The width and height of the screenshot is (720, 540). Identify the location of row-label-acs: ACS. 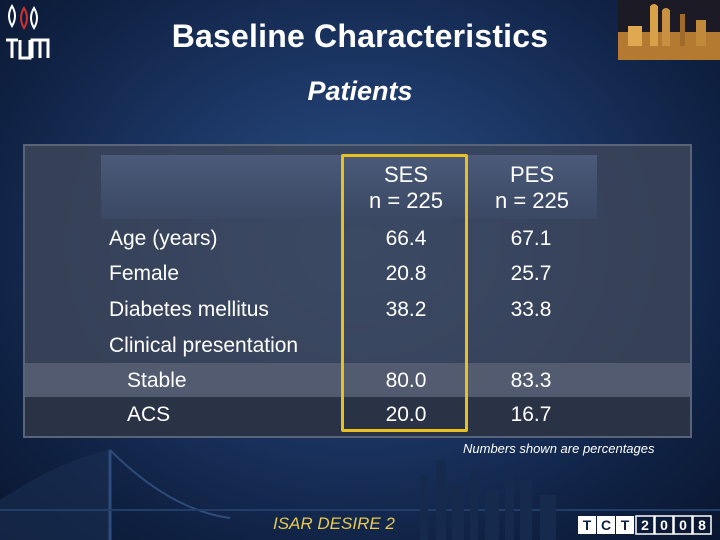
(149, 414).